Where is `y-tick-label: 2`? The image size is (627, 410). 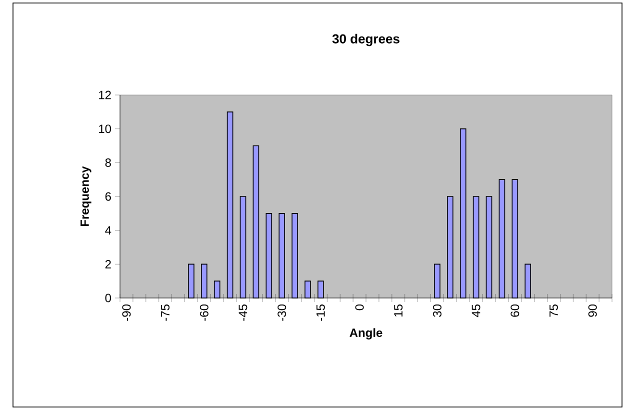 y-tick-label: 2 is located at coordinates (108, 264).